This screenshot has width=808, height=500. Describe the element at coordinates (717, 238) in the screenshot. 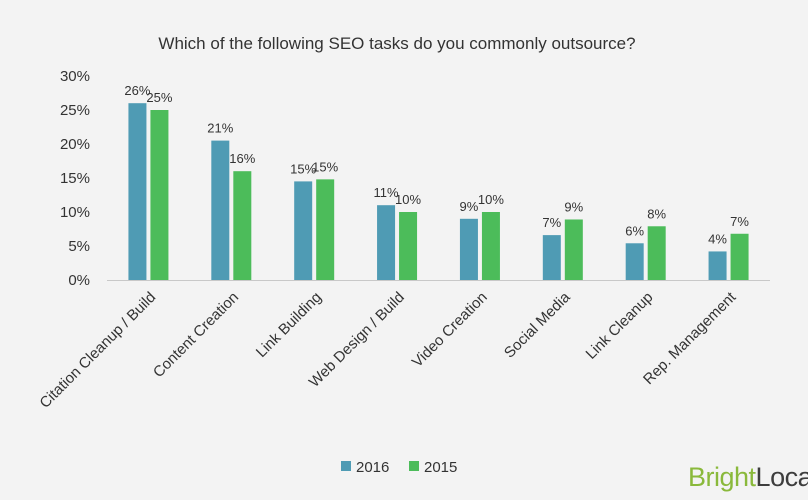

I see `data-label: 4%` at that location.